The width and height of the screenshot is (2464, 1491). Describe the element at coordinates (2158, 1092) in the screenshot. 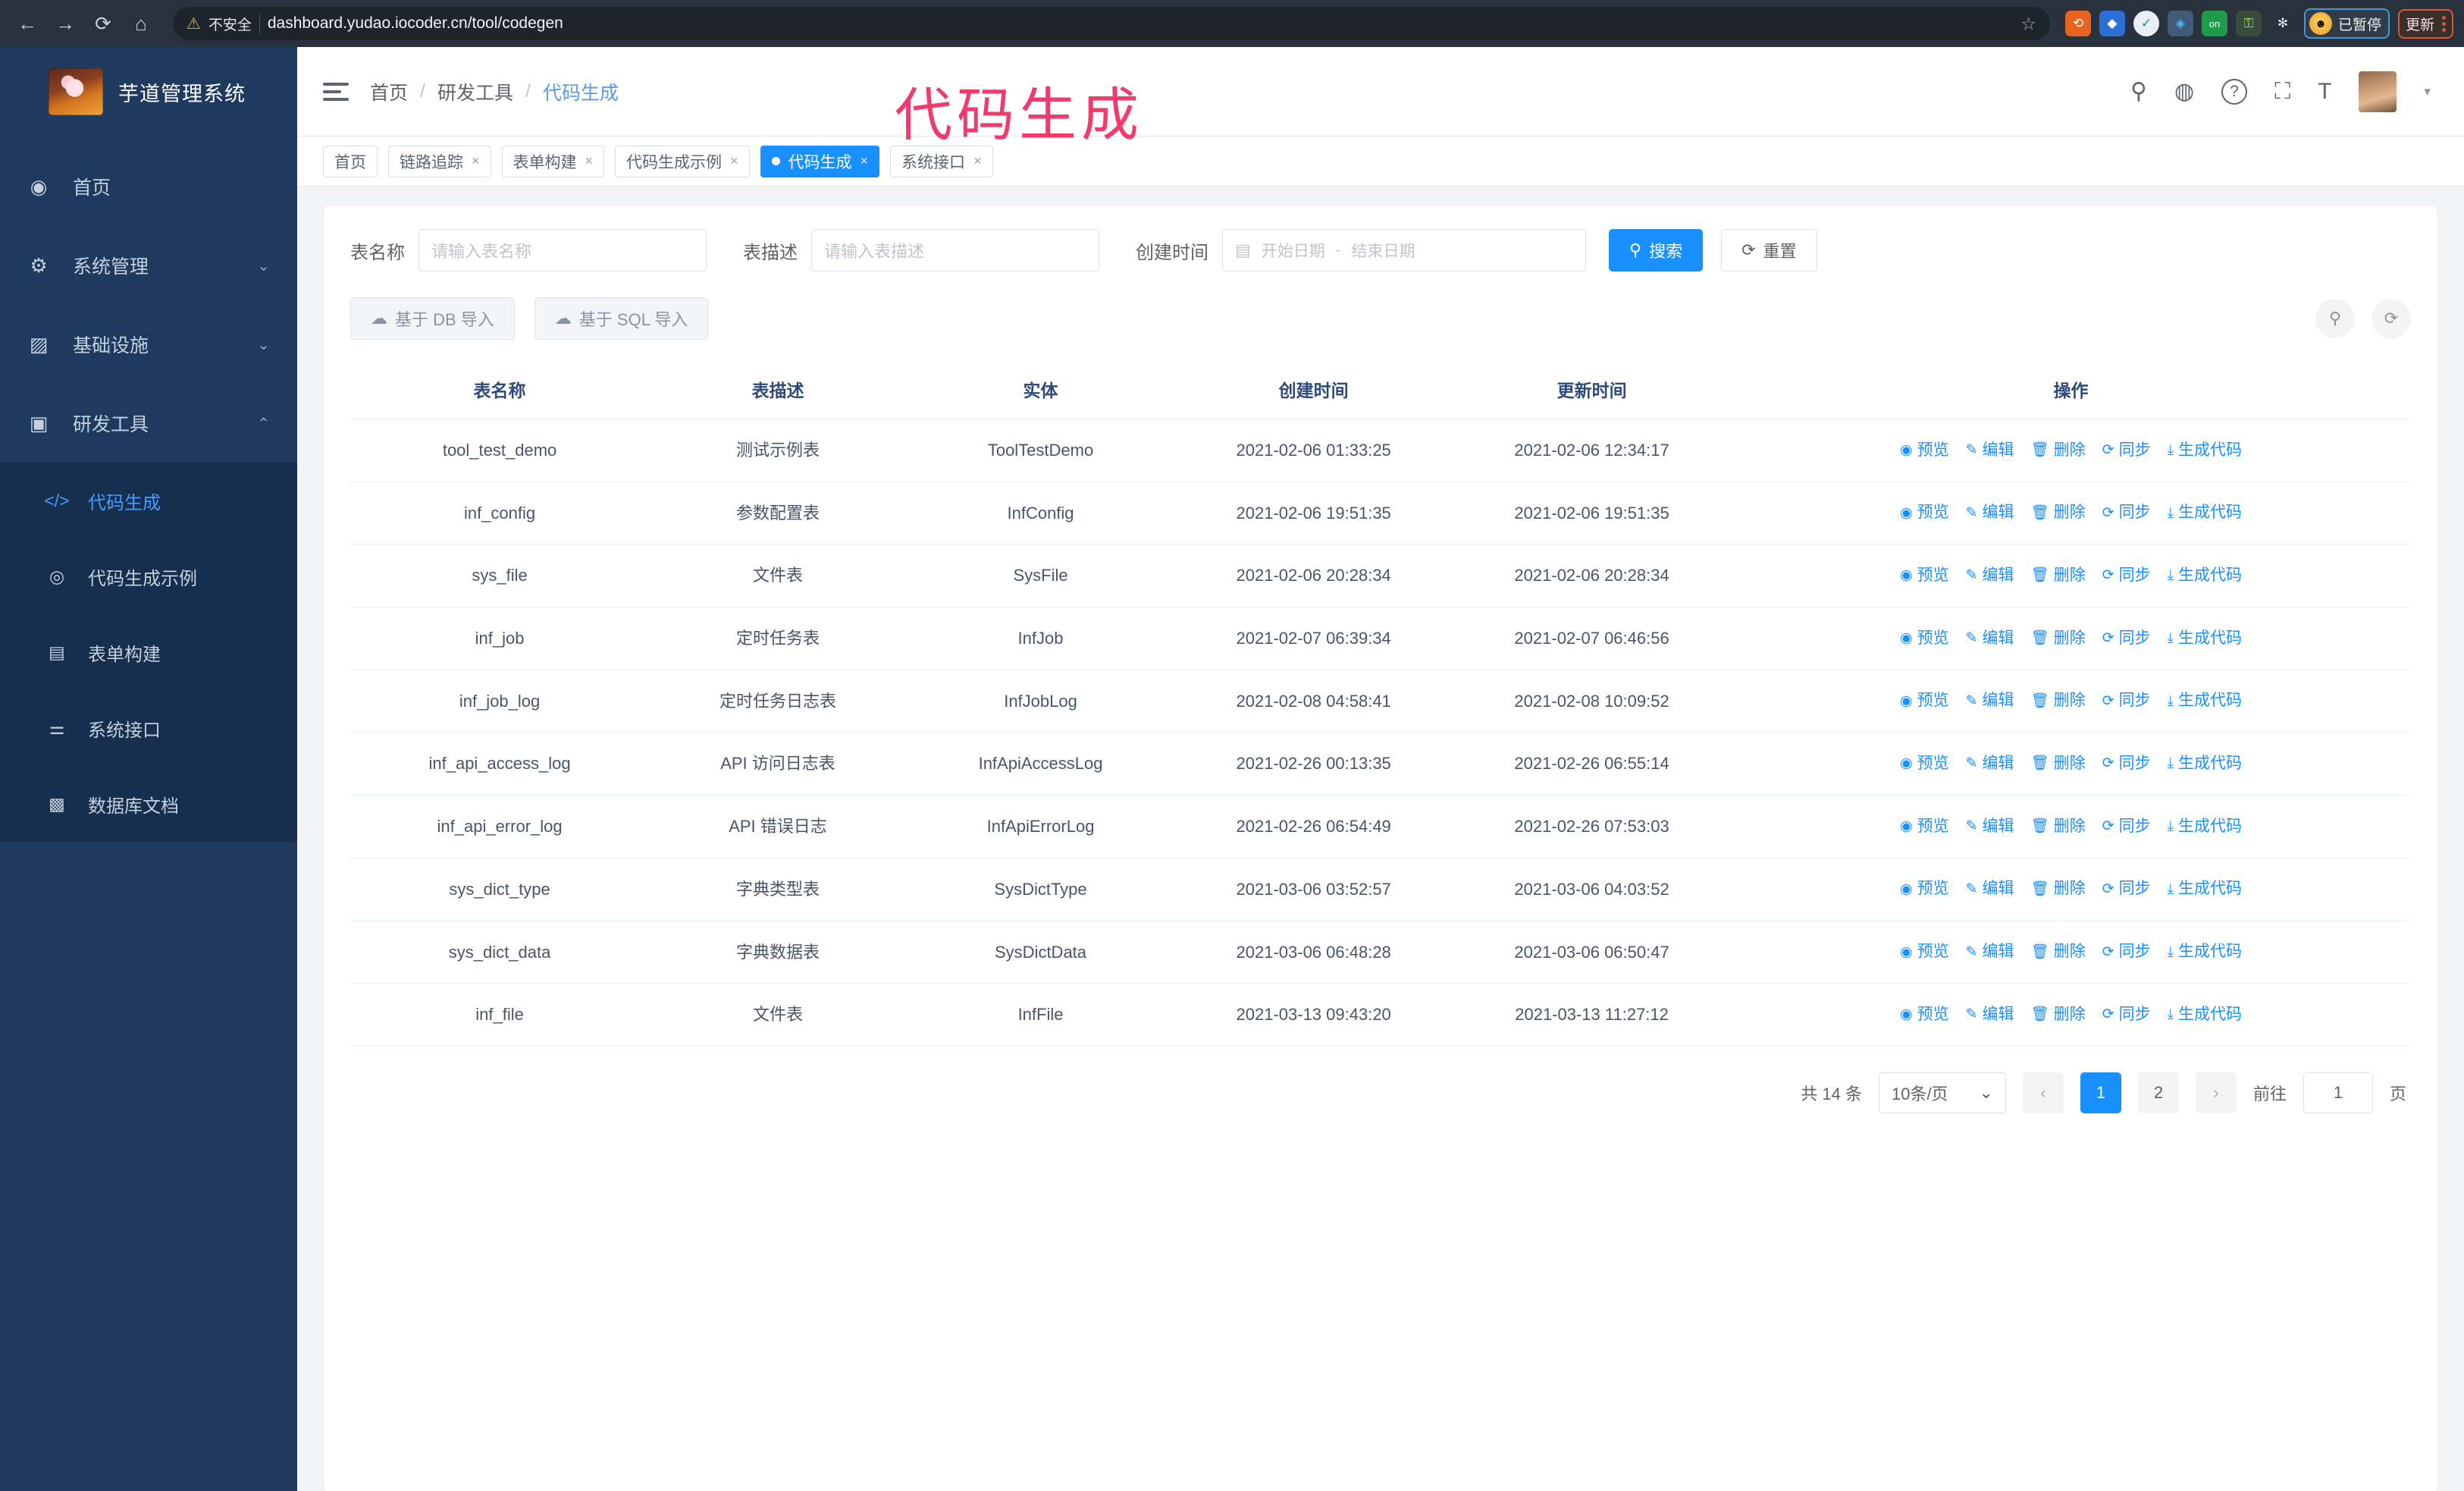

I see `page-button-2: 2` at that location.